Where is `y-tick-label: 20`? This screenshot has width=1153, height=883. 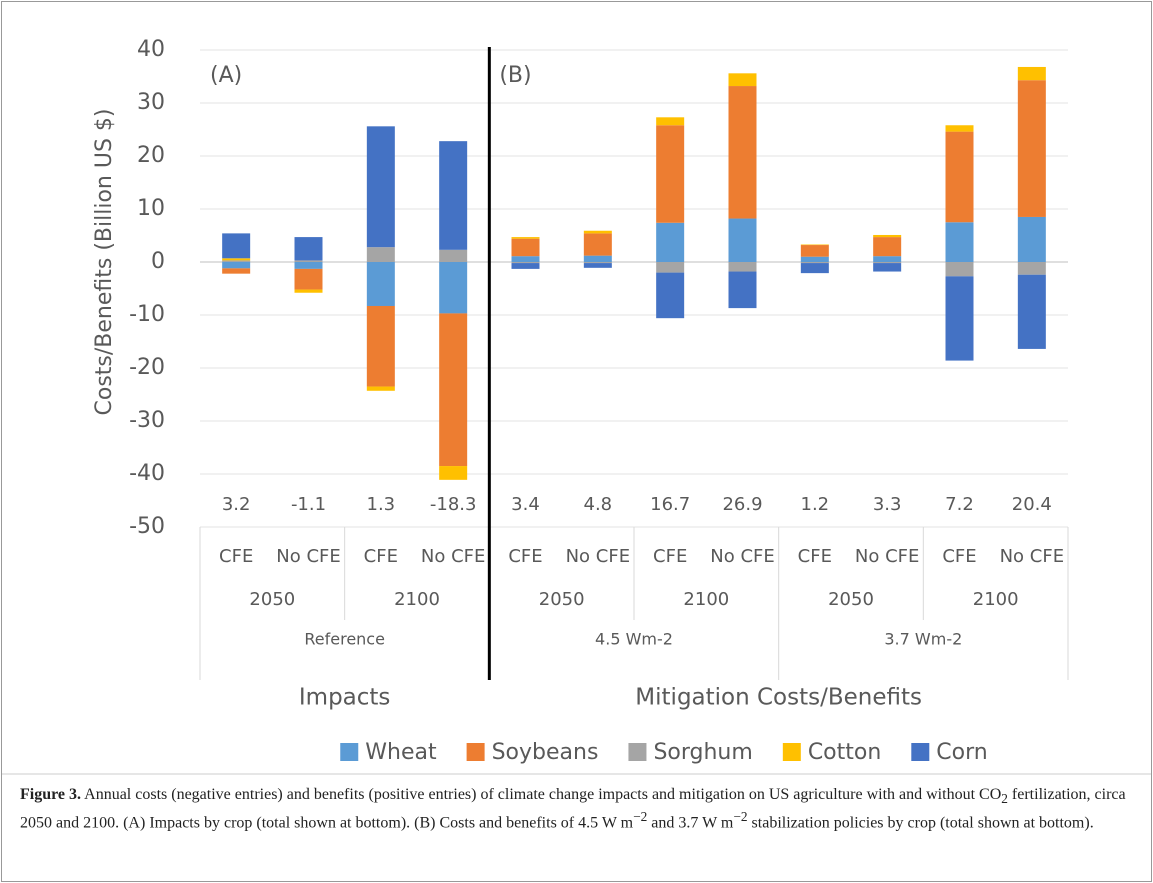
y-tick-label: 20 is located at coordinates (151, 155).